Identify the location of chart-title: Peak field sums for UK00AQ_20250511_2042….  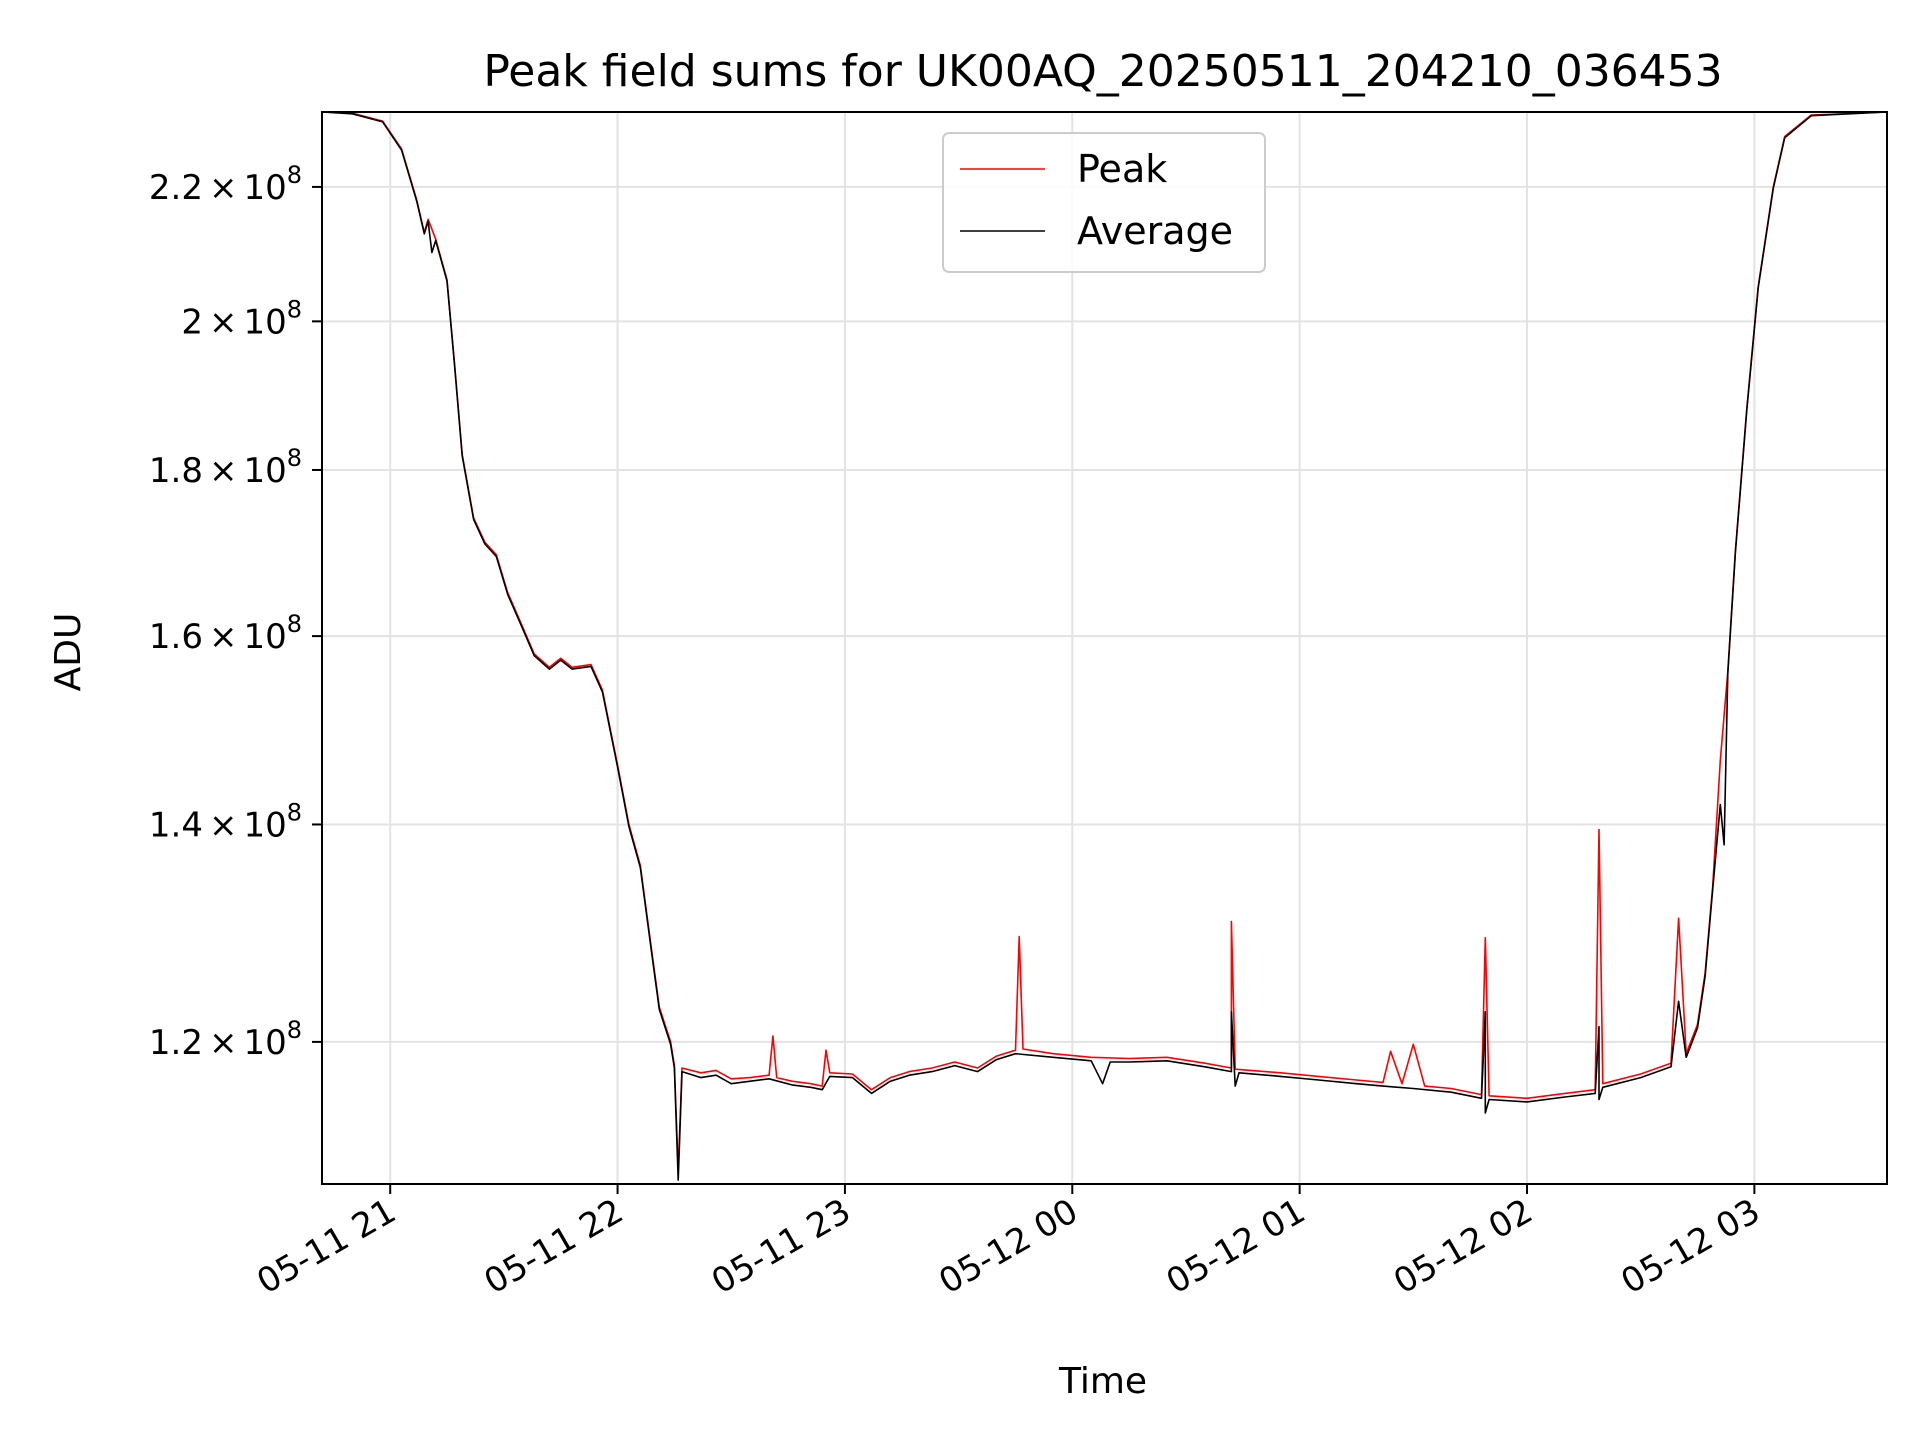
(1102, 71).